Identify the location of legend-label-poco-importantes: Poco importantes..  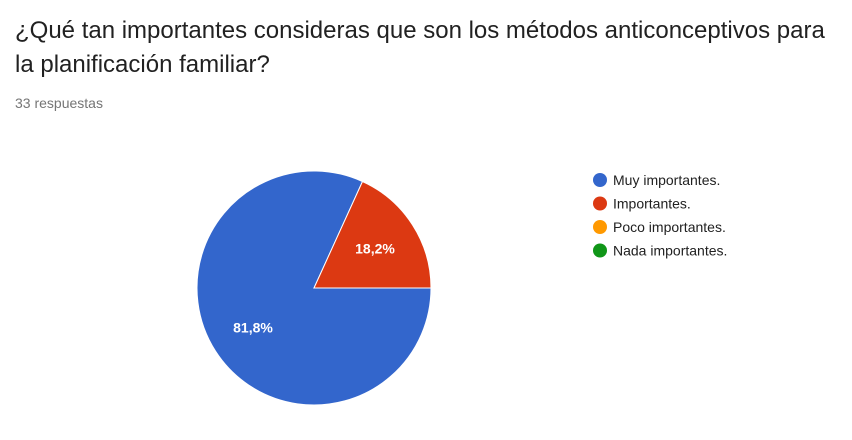
(669, 227).